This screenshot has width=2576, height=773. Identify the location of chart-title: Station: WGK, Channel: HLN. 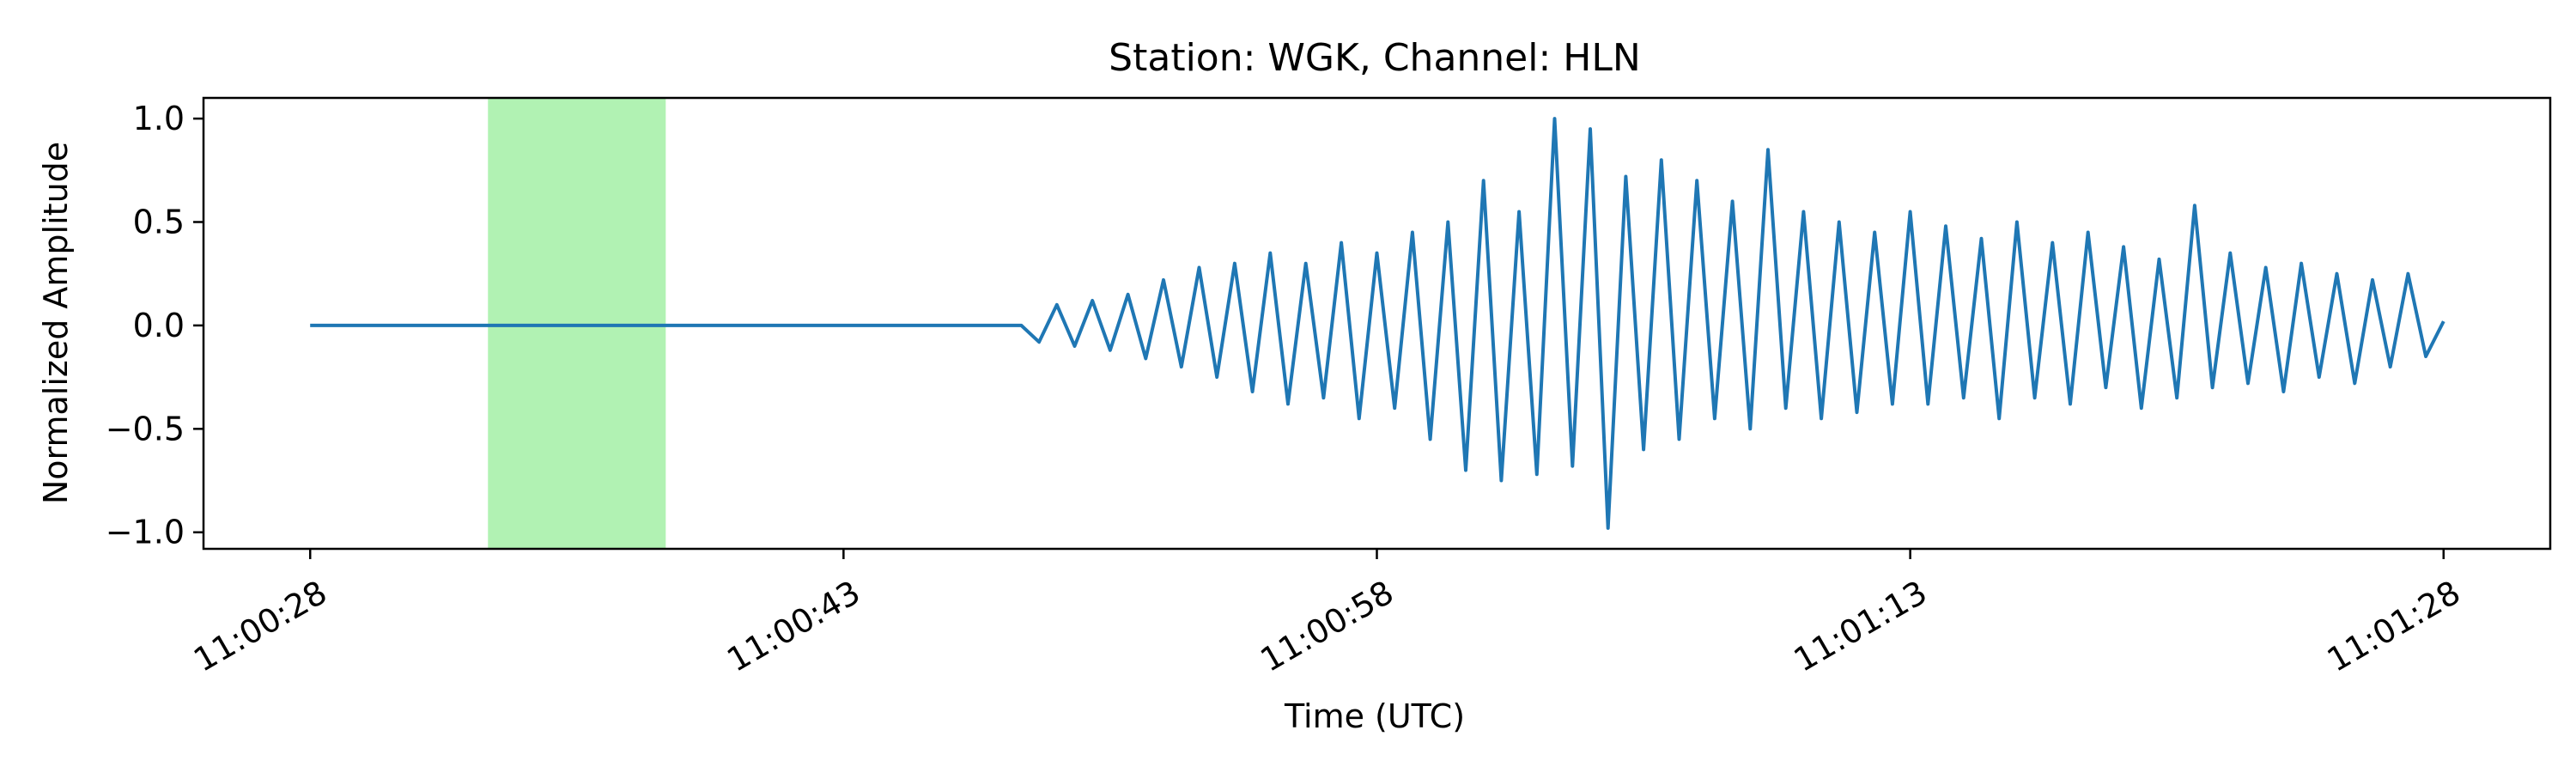
(1375, 58).